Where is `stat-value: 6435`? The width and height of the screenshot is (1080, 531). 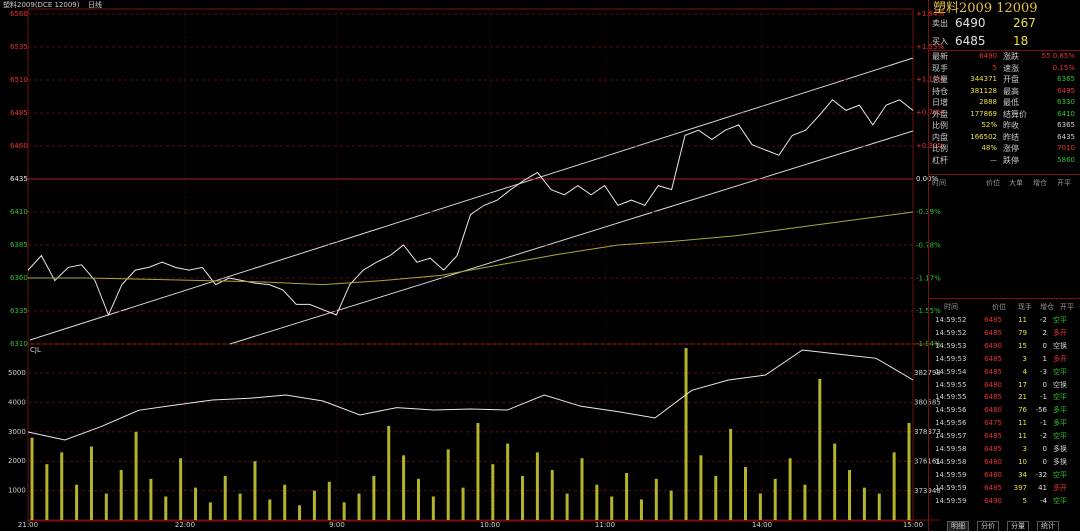 stat-value: 6435 is located at coordinates (1066, 136).